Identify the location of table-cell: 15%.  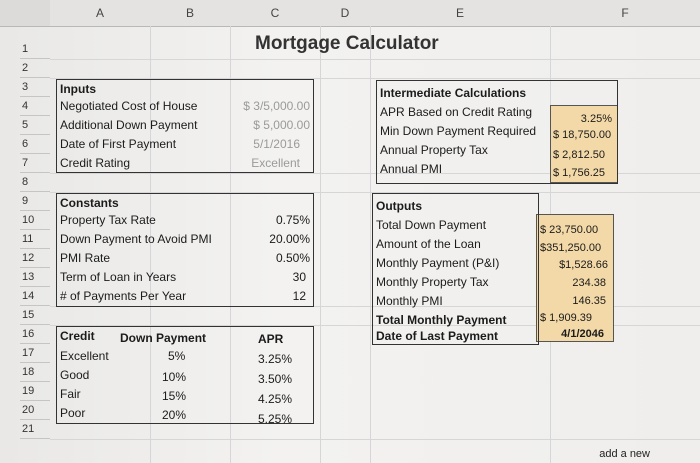
(174, 396).